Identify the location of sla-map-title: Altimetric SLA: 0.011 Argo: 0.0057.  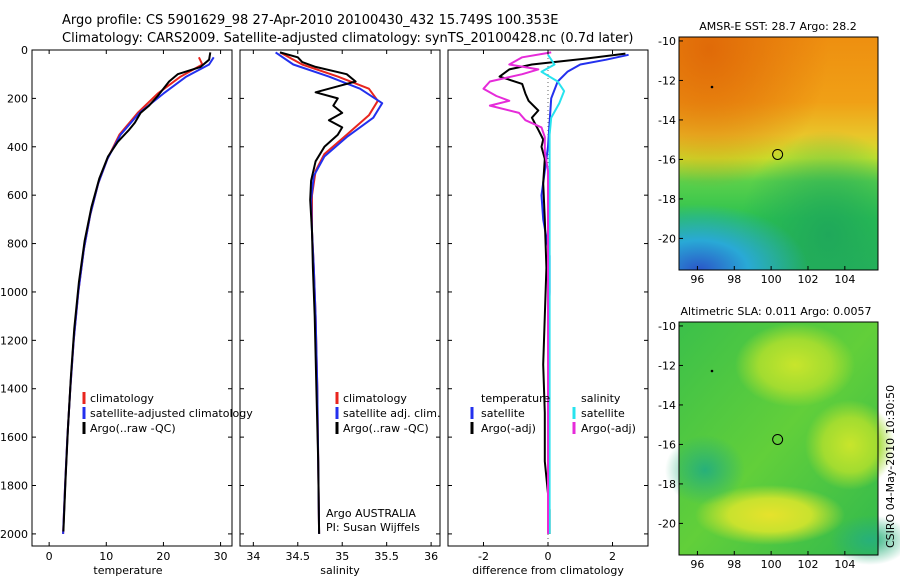
(775, 311).